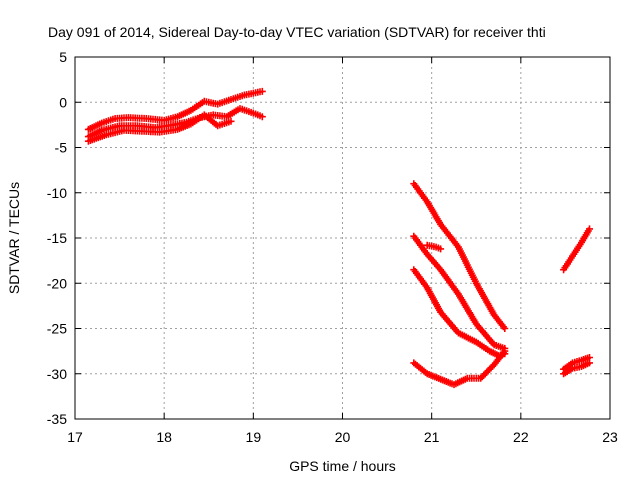 This screenshot has height=480, width=640. I want to click on y-tick-label: -20, so click(57, 283).